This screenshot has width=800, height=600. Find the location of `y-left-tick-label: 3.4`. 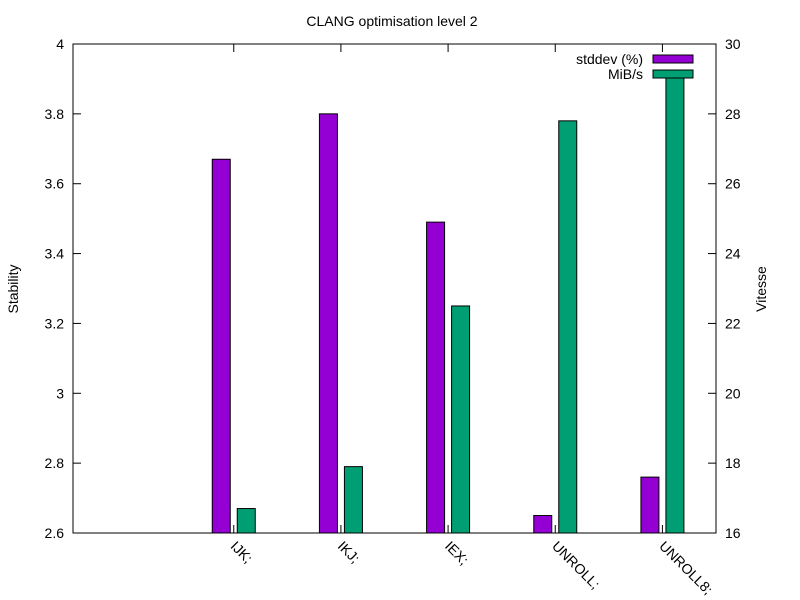

y-left-tick-label: 3.4 is located at coordinates (55, 254).